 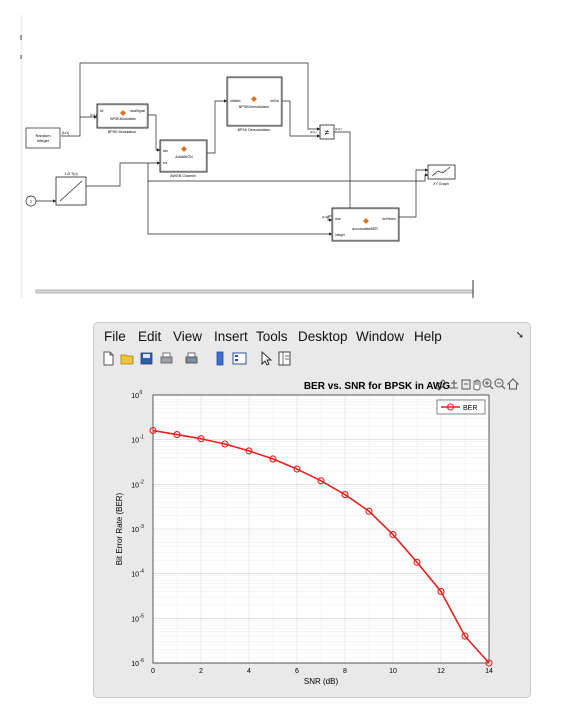 What do you see at coordinates (297, 671) in the screenshot?
I see `x-tick-label: 6` at bounding box center [297, 671].